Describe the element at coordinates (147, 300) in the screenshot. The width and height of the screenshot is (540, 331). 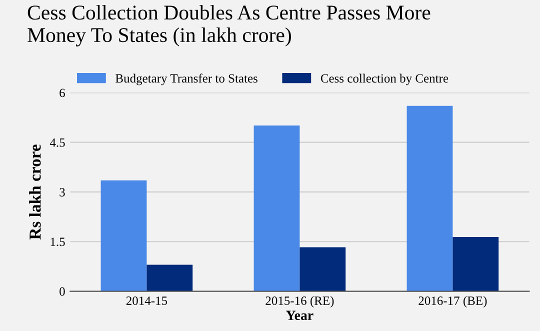
I see `x-tick-label: 2014-15` at that location.